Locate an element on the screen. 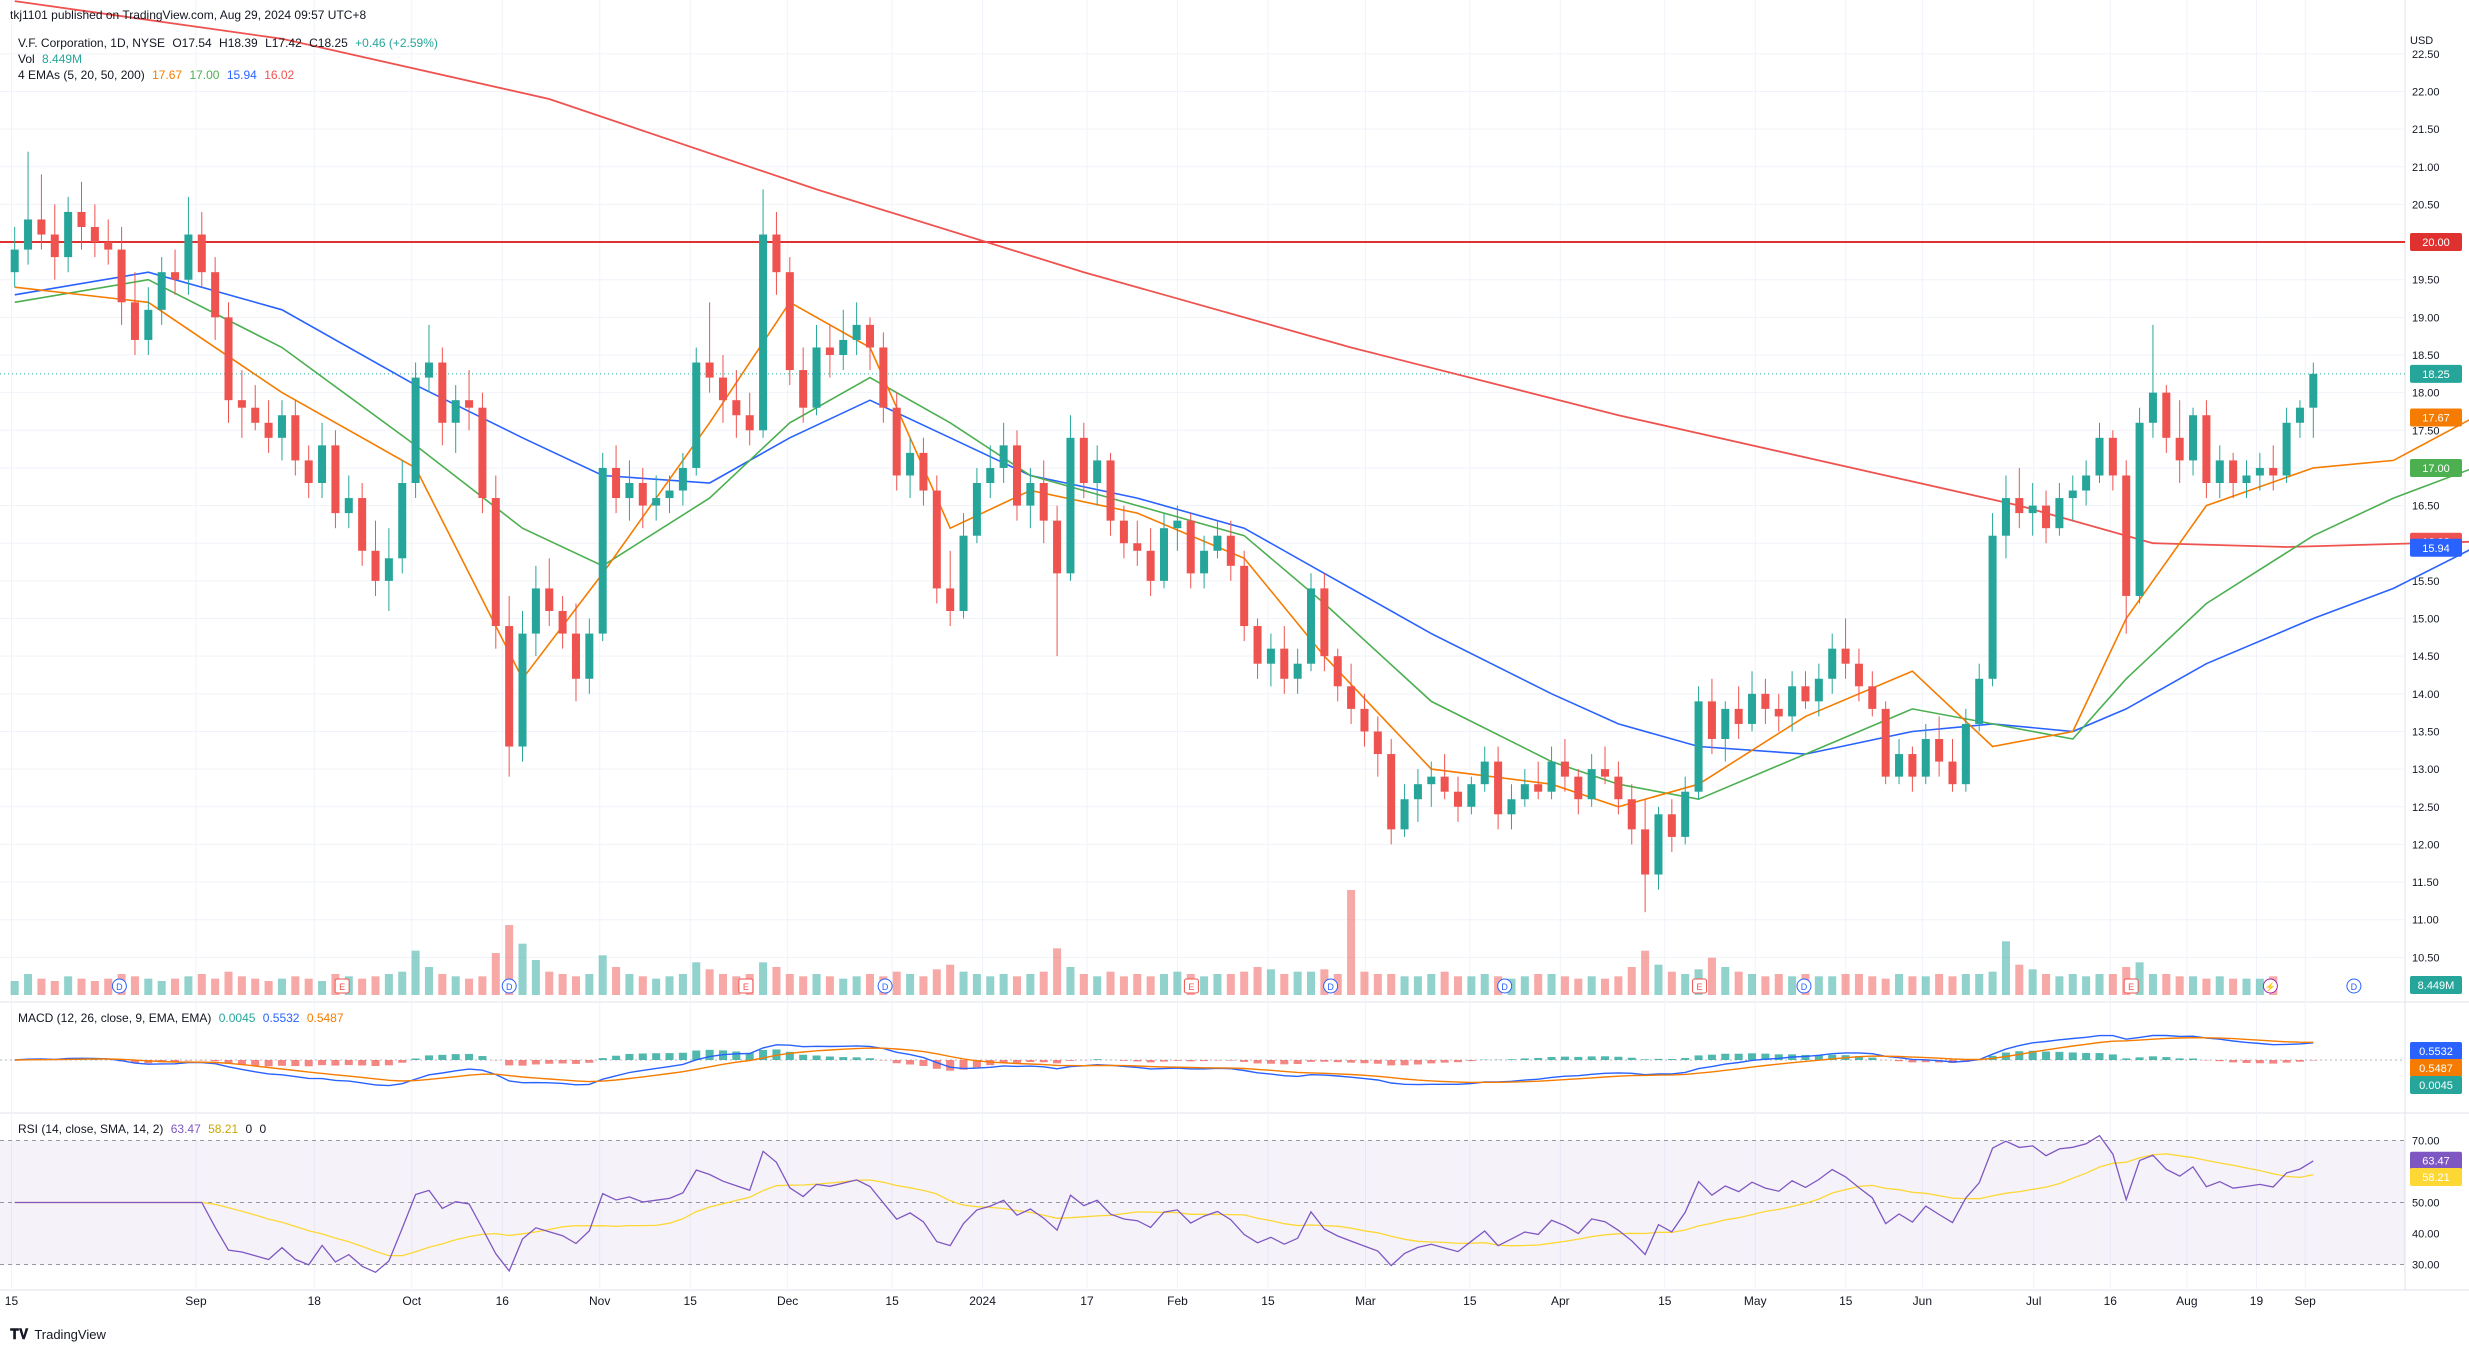 The width and height of the screenshot is (2469, 1350). tradingview-logo: 𝐓𝐕 TradingView is located at coordinates (58, 1334).